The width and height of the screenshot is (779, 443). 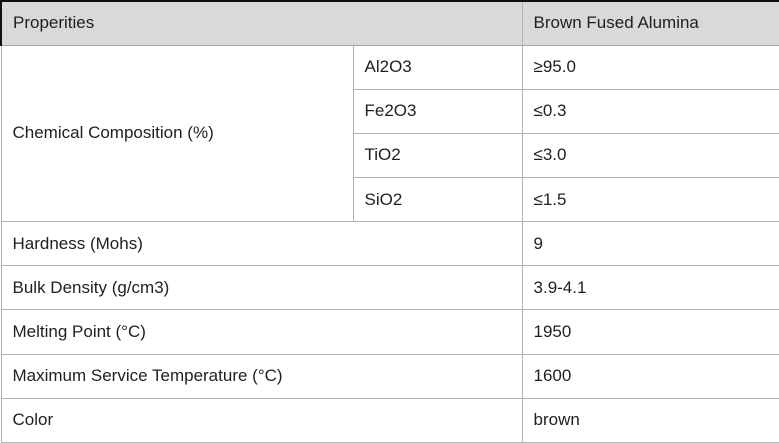 What do you see at coordinates (650, 23) in the screenshot?
I see `header-cell-product: Brown Fused Alumina` at bounding box center [650, 23].